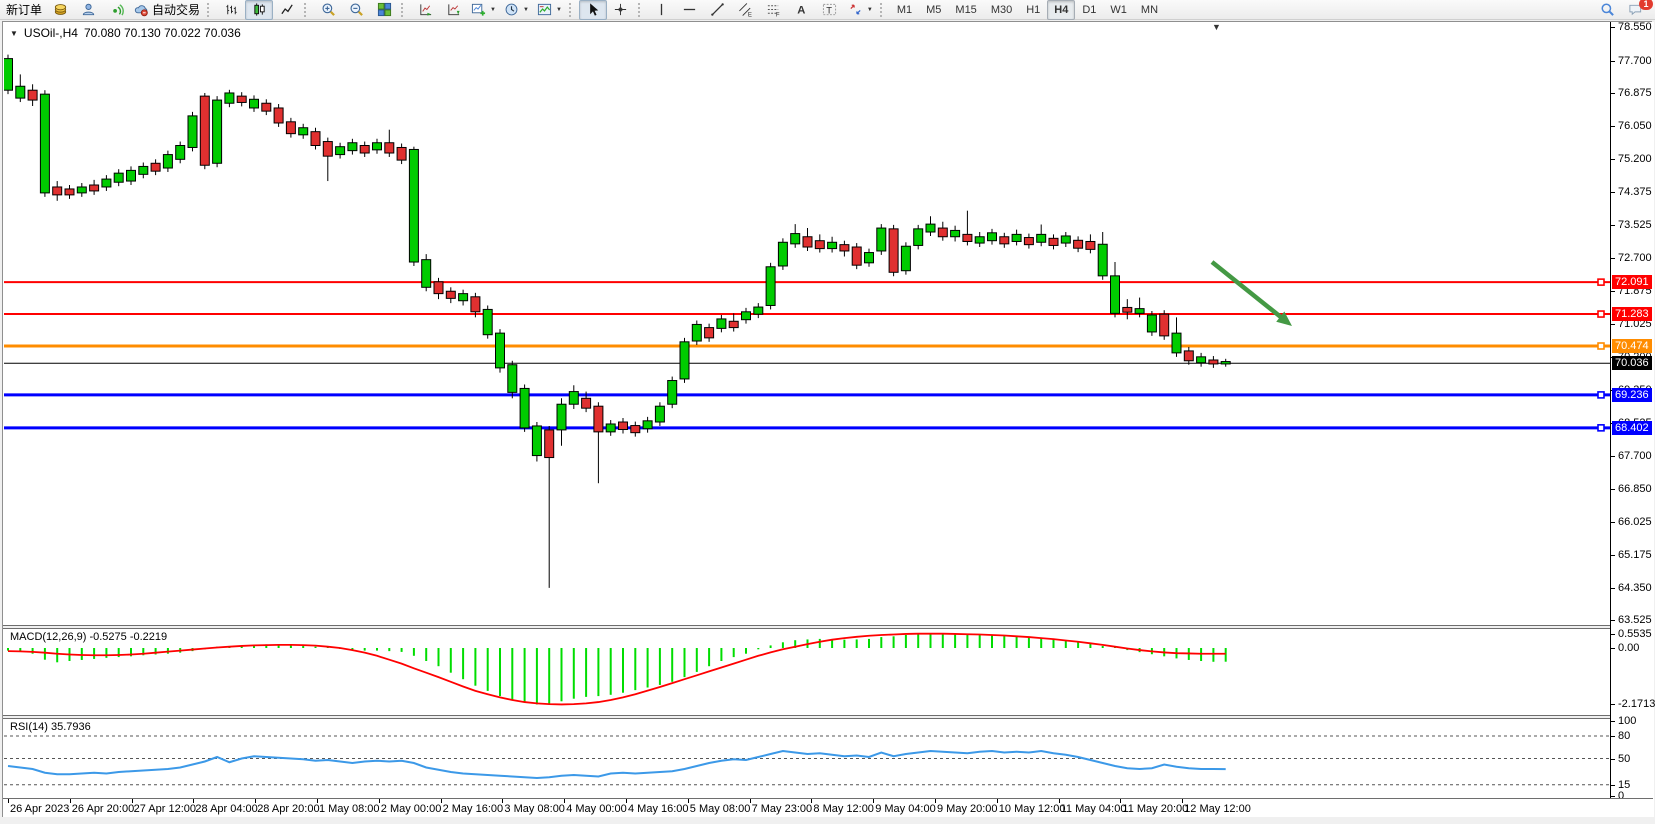 This screenshot has width=1655, height=824. I want to click on autotrade-button: 自动交易, so click(167, 10).